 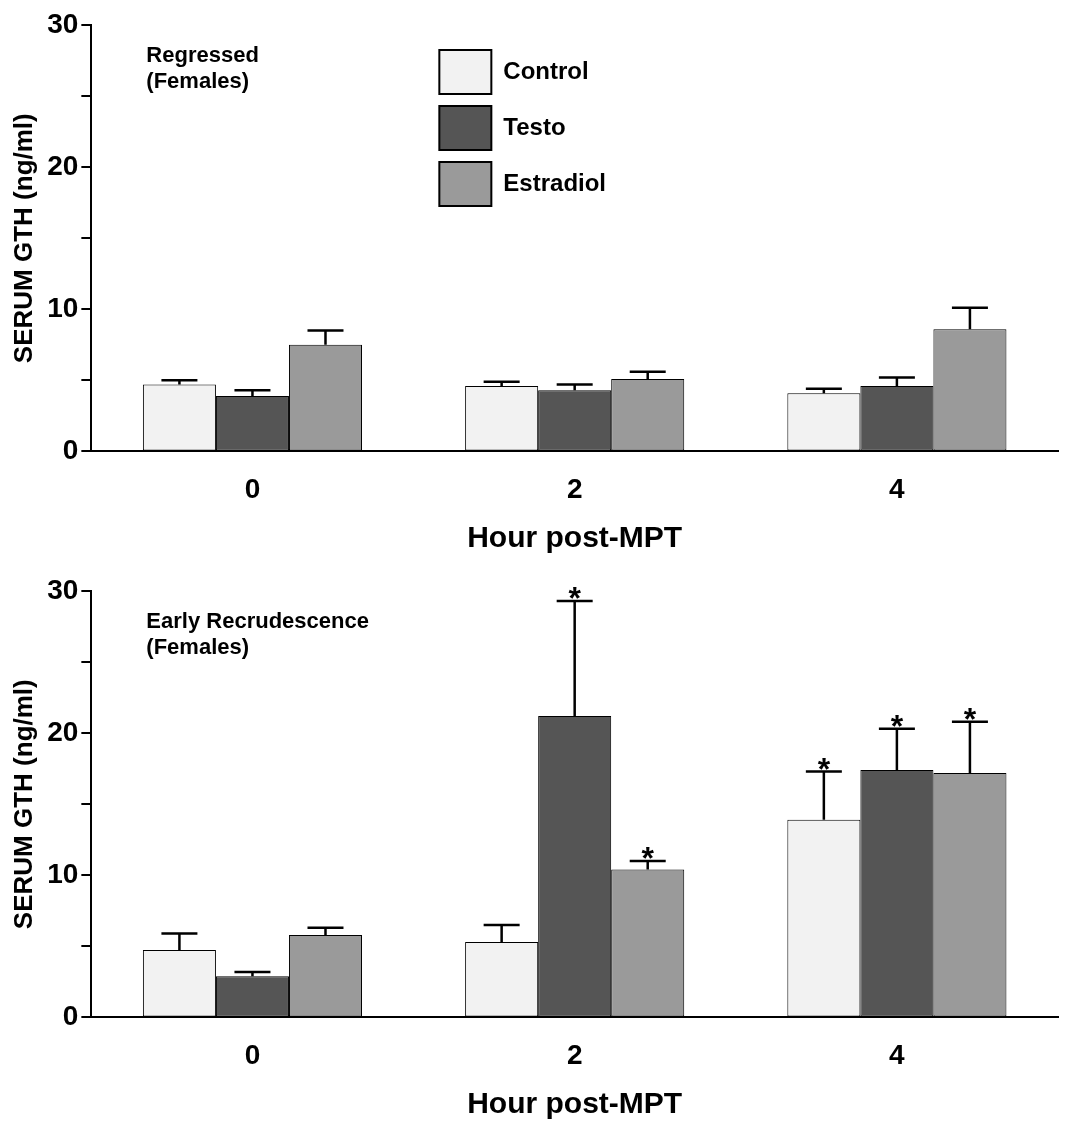 I want to click on legend-label: Control, so click(x=546, y=70).